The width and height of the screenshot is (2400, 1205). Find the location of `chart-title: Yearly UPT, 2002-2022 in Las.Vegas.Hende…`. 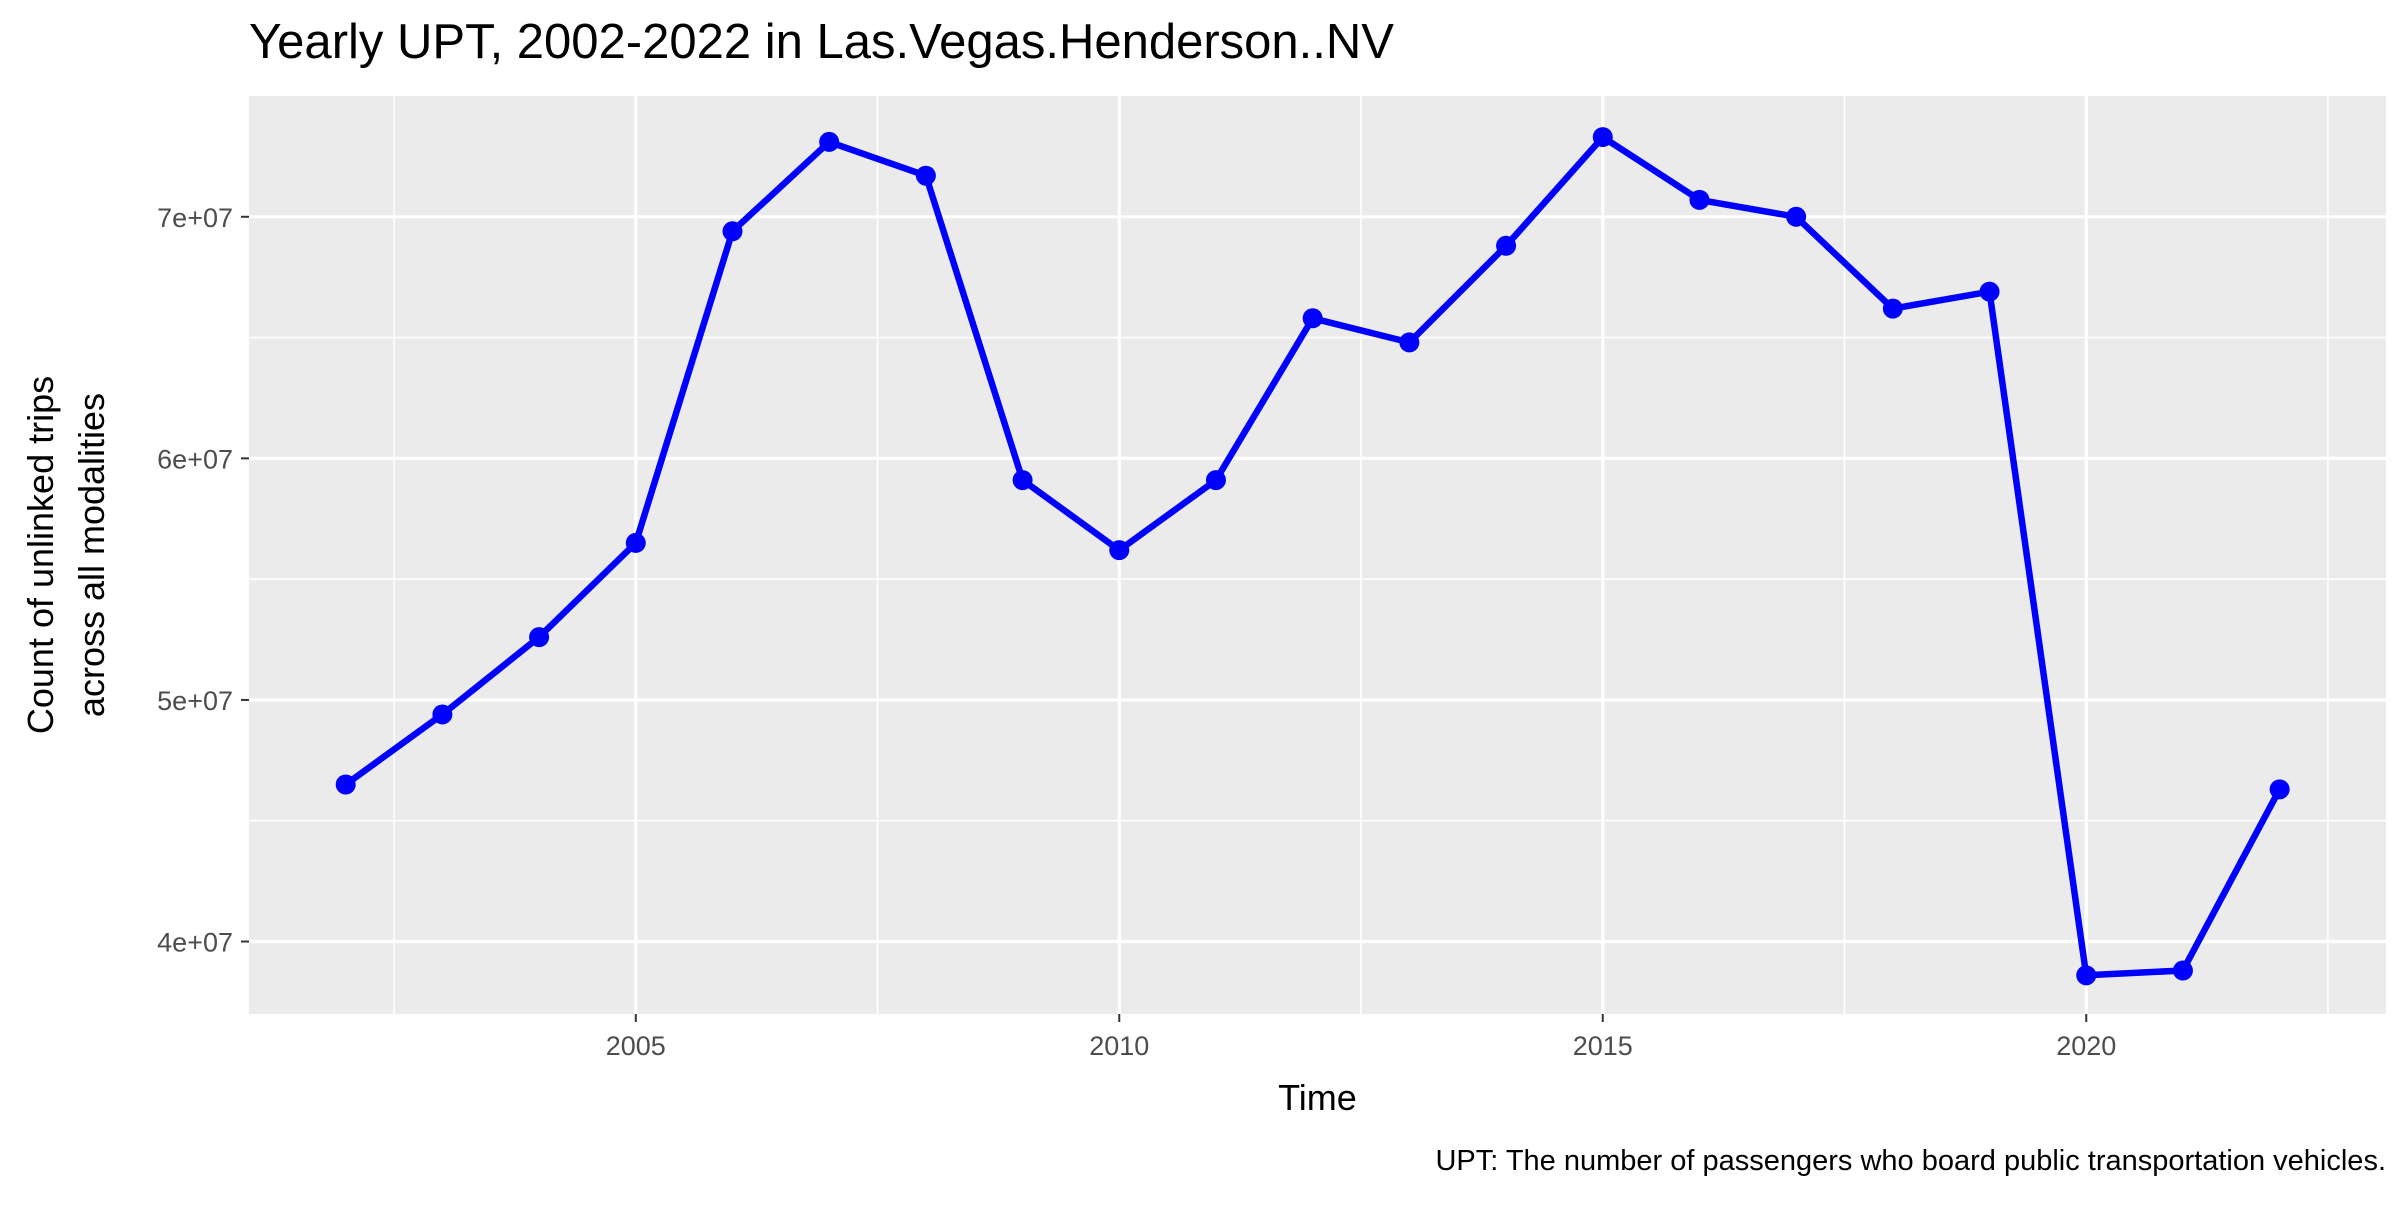

chart-title: Yearly UPT, 2002-2022 in Las.Vegas.Hende… is located at coordinates (821, 42).